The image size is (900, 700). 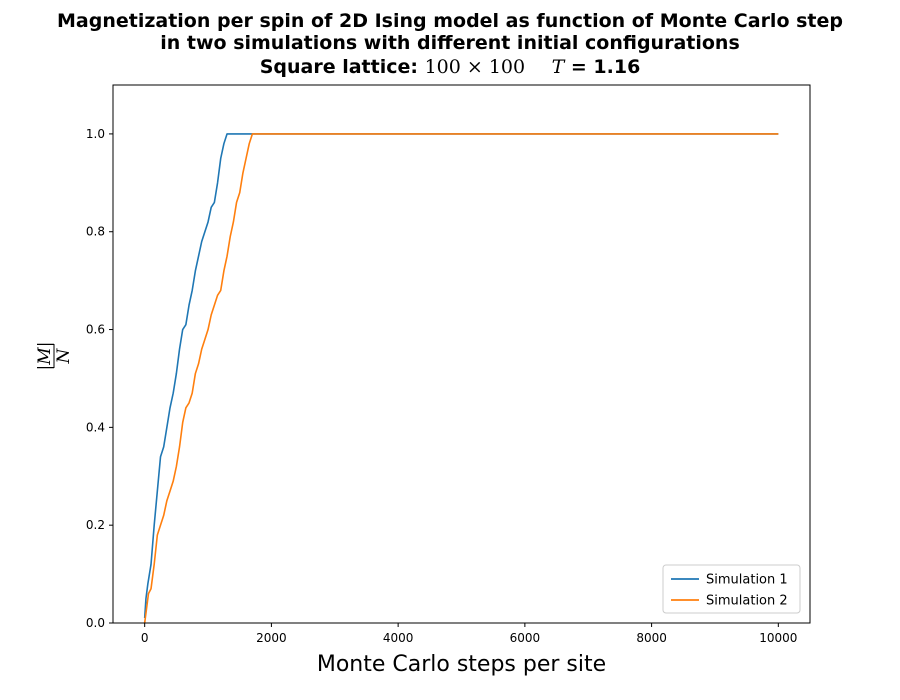 I want to click on y-axis-label-numerator: |M|, so click(x=45, y=356).